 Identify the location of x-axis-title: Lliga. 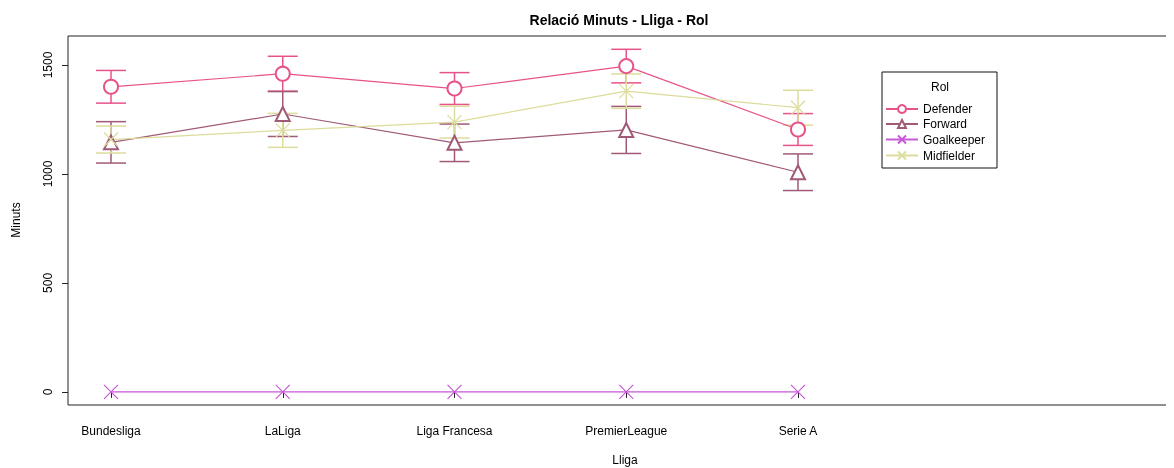
(625, 460).